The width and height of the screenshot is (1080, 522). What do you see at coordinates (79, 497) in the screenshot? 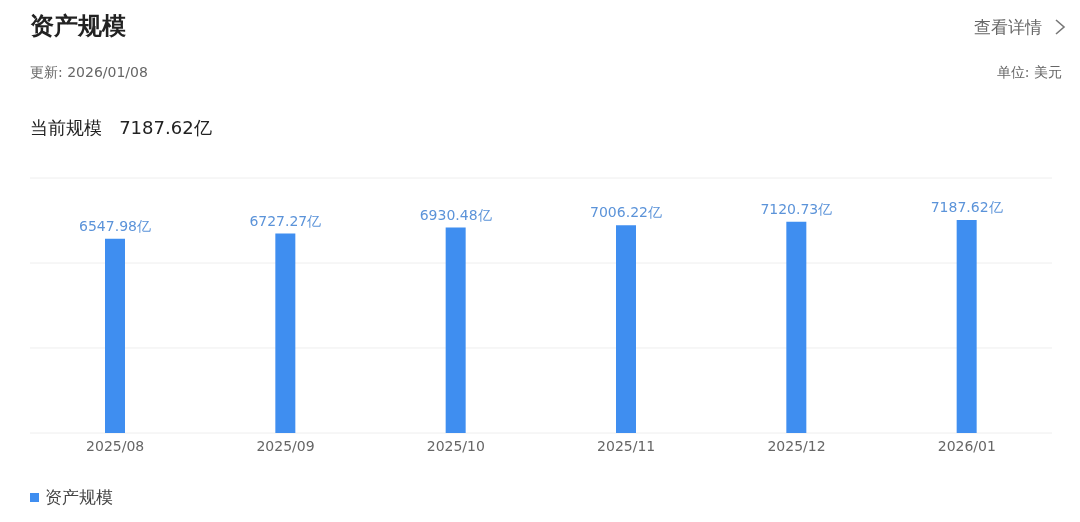
I see `legend-label: 资产规模` at bounding box center [79, 497].